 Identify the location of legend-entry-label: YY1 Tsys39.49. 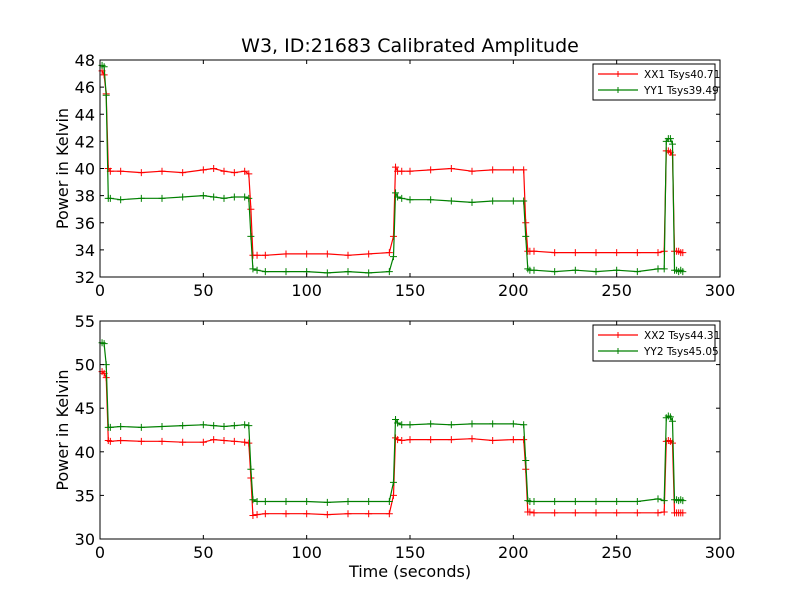
(681, 91).